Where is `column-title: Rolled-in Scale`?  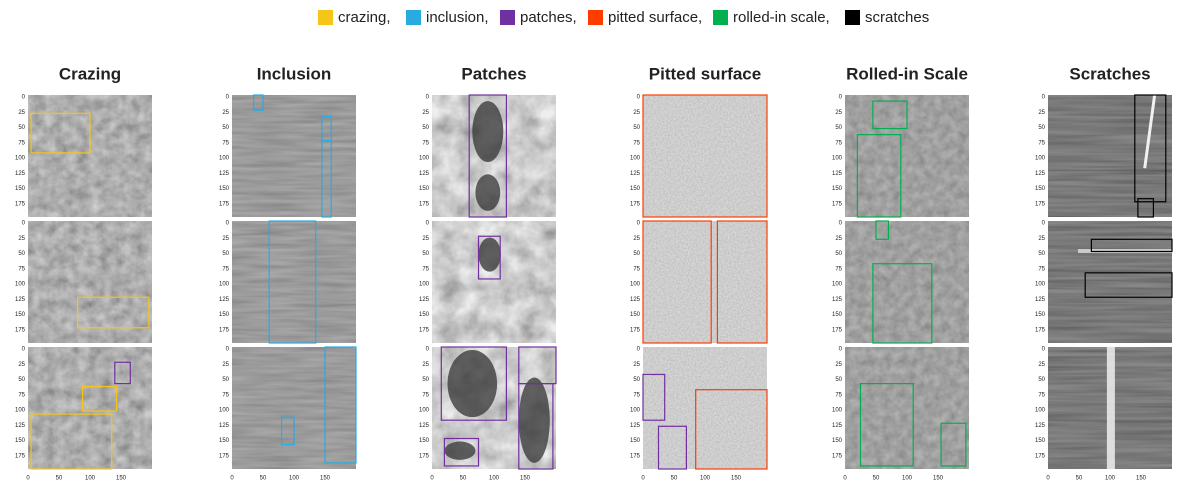
column-title: Rolled-in Scale is located at coordinates (907, 73).